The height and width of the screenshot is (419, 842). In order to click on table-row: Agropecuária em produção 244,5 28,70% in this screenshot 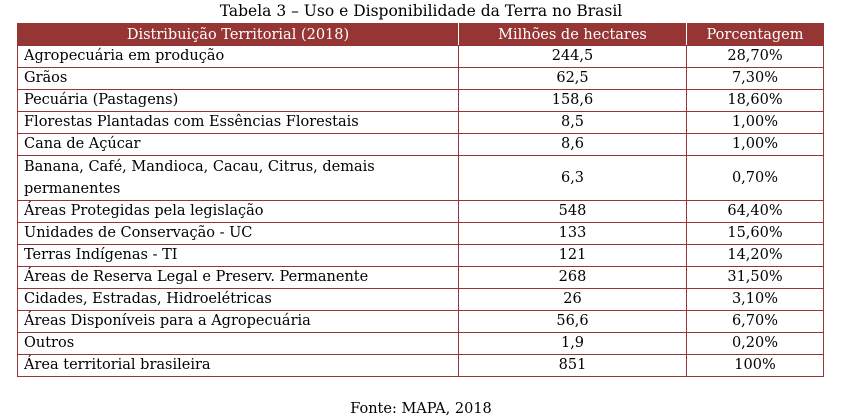, I will do `click(420, 56)`.